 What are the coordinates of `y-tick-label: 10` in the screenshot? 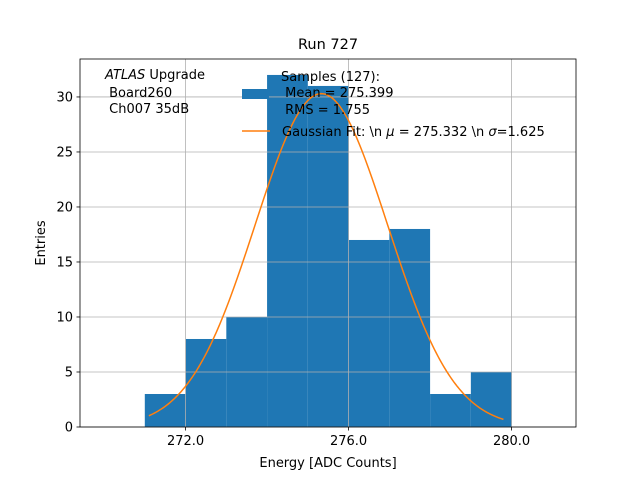 It's located at (64, 317).